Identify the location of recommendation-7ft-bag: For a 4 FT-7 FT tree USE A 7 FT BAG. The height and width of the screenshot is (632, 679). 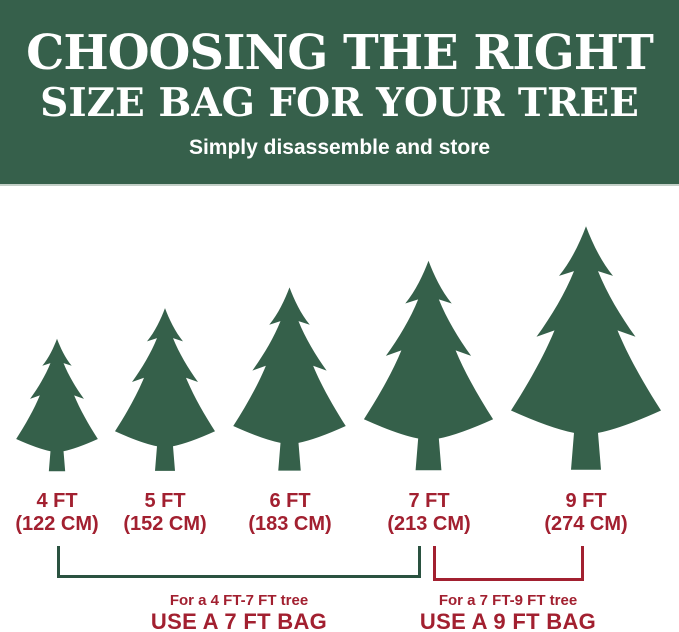
(239, 612).